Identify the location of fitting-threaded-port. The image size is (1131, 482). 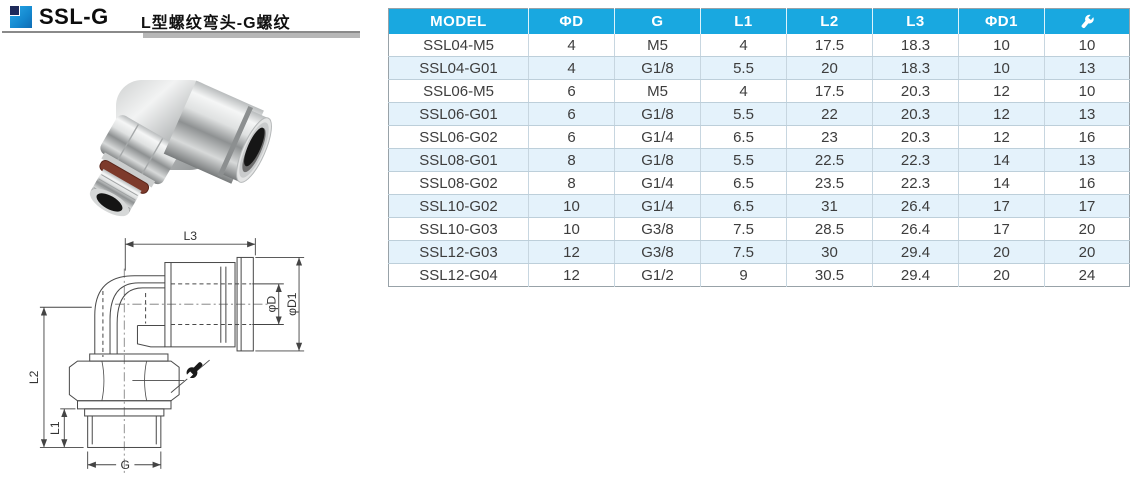
(134, 166).